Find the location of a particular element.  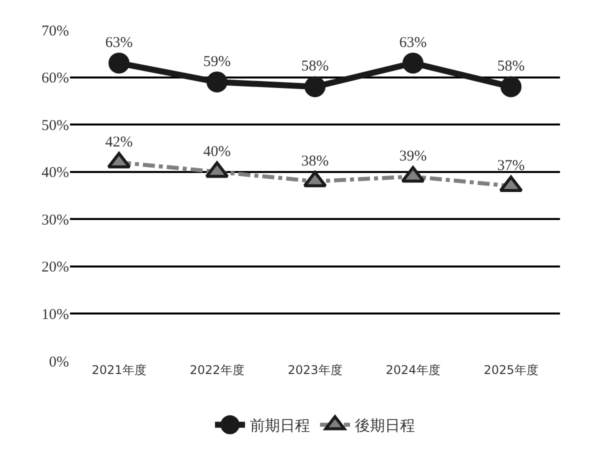

data-label: 42% is located at coordinates (119, 142).